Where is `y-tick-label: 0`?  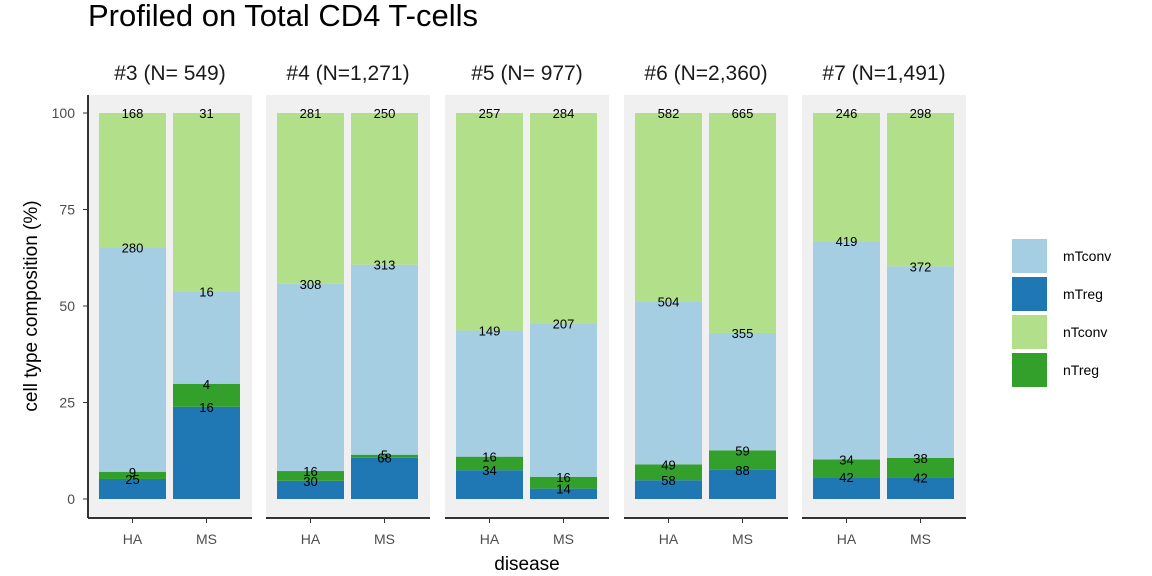
y-tick-label: 0 is located at coordinates (71, 499).